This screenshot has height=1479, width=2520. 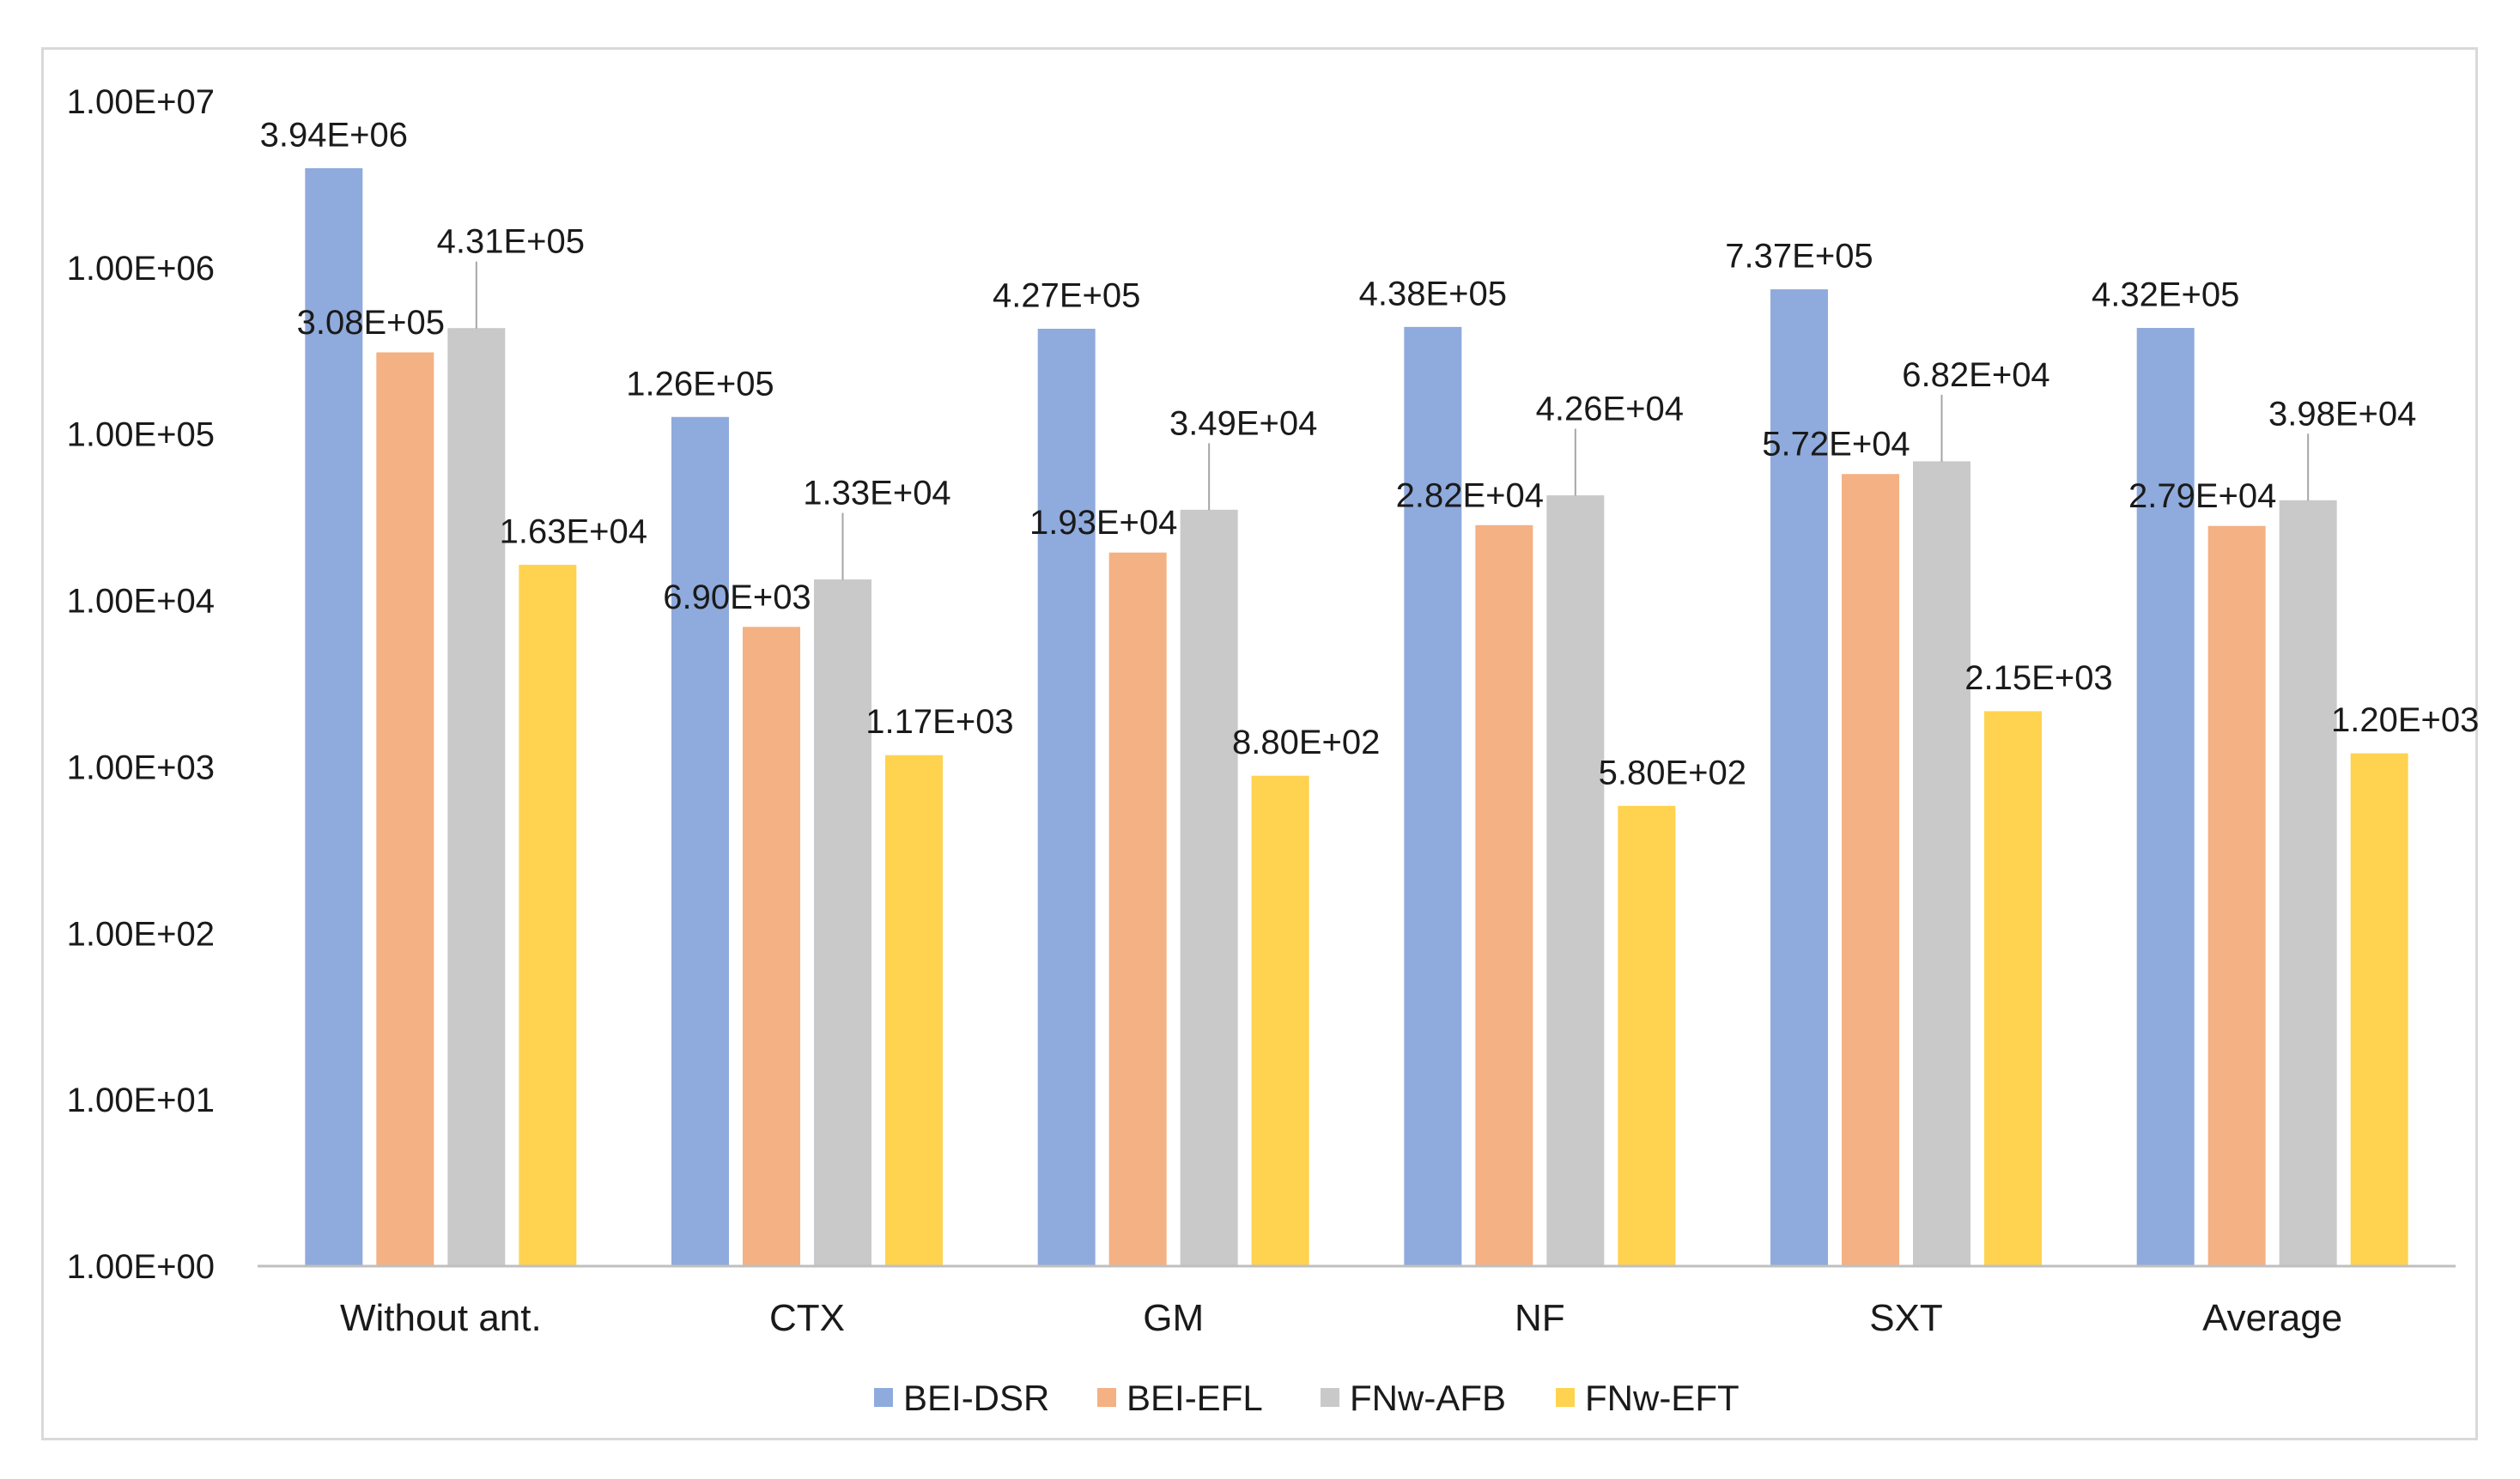 What do you see at coordinates (477, 797) in the screenshot?
I see `bar-fnw-afb-without-ant-` at bounding box center [477, 797].